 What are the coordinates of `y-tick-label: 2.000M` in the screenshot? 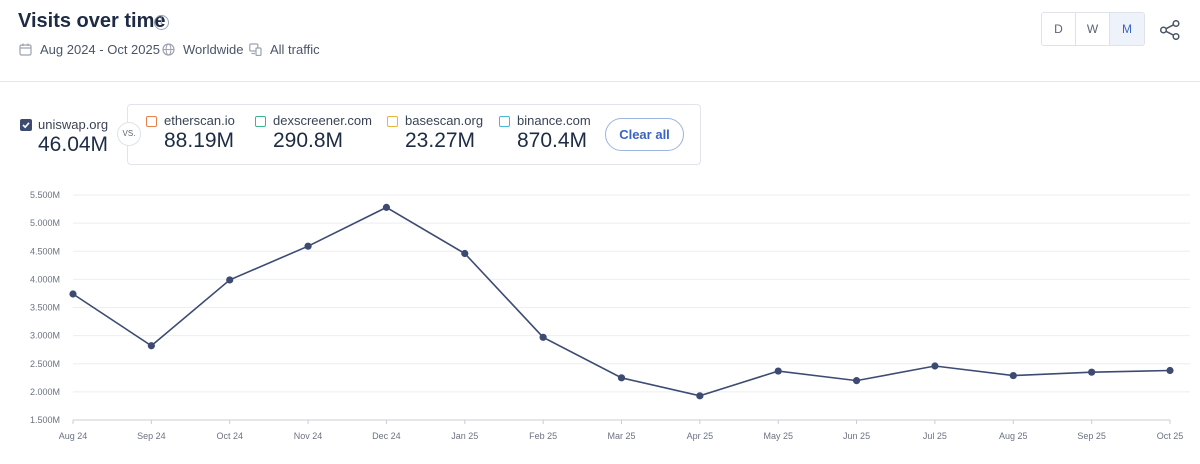 It's located at (45, 392).